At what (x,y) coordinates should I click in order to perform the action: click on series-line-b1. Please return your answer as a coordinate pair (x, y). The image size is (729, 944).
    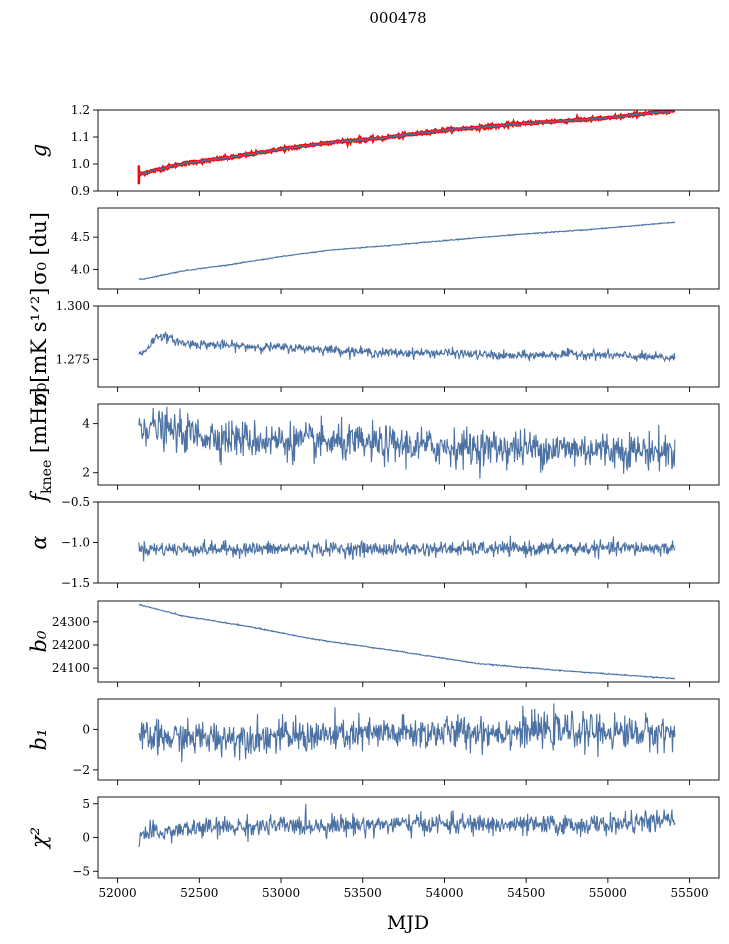
    Looking at the image, I should click on (407, 733).